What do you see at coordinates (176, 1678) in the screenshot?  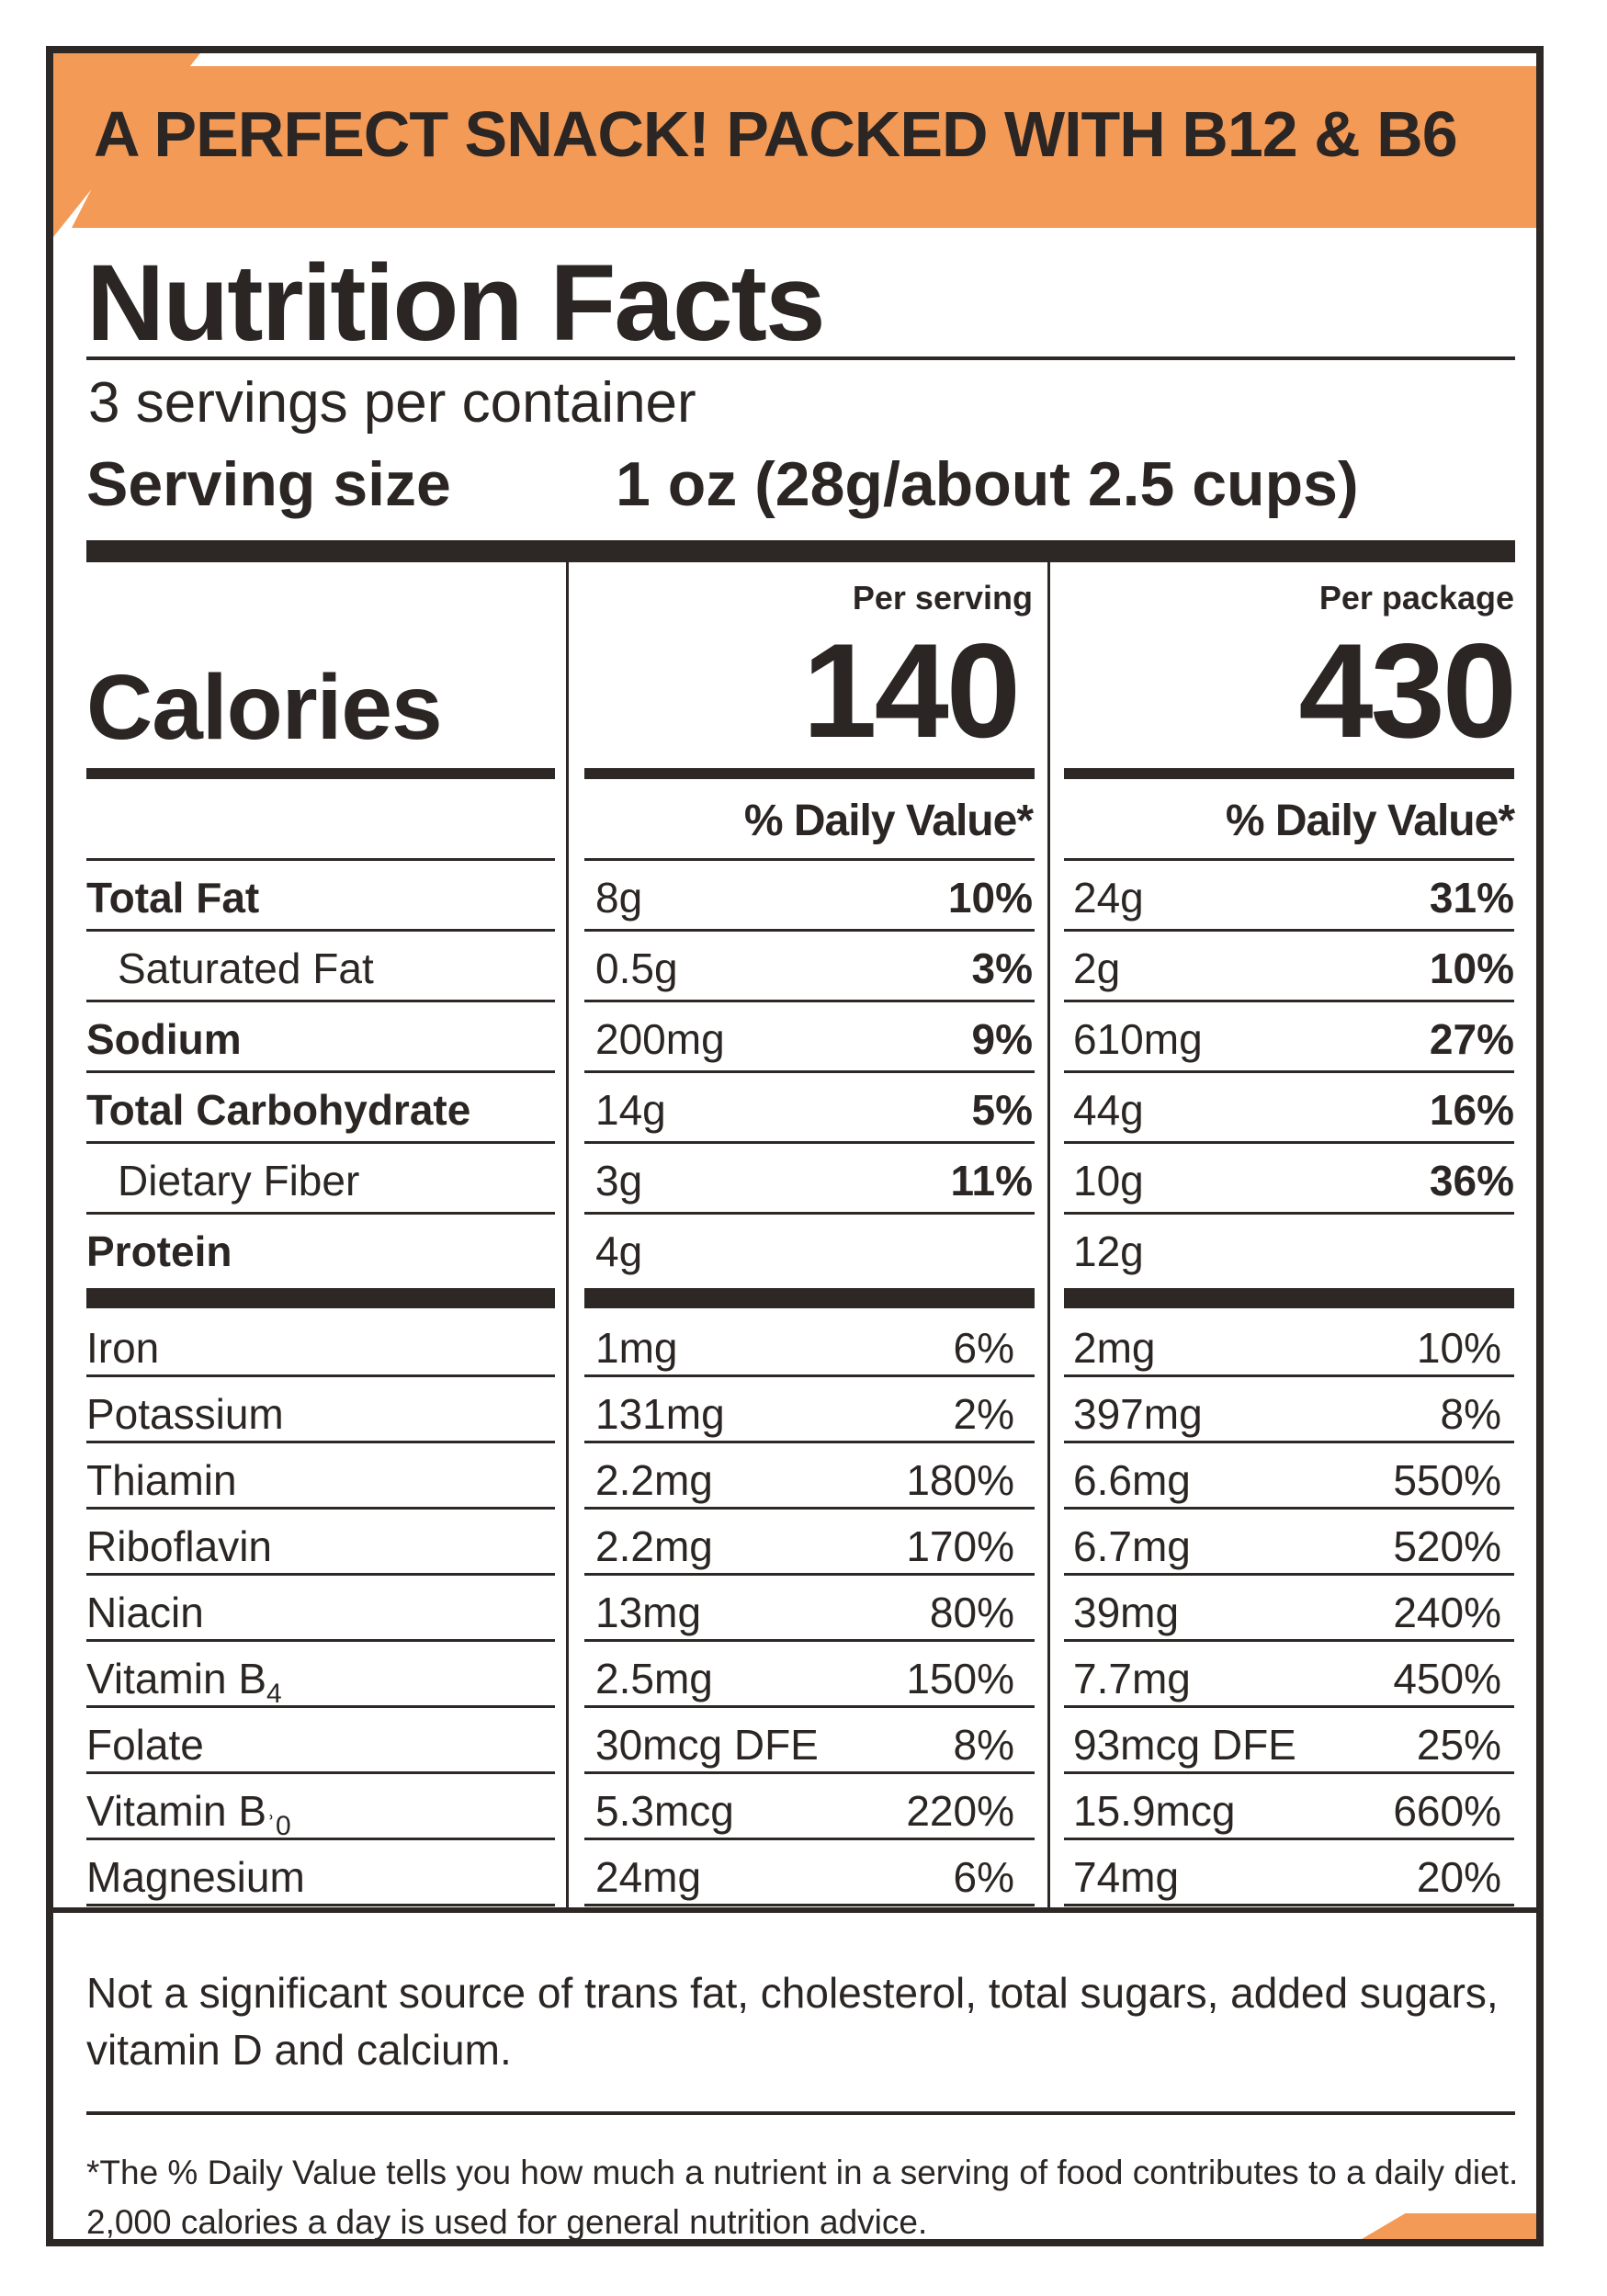 I see `nutrient-name-text: Vitamin B` at bounding box center [176, 1678].